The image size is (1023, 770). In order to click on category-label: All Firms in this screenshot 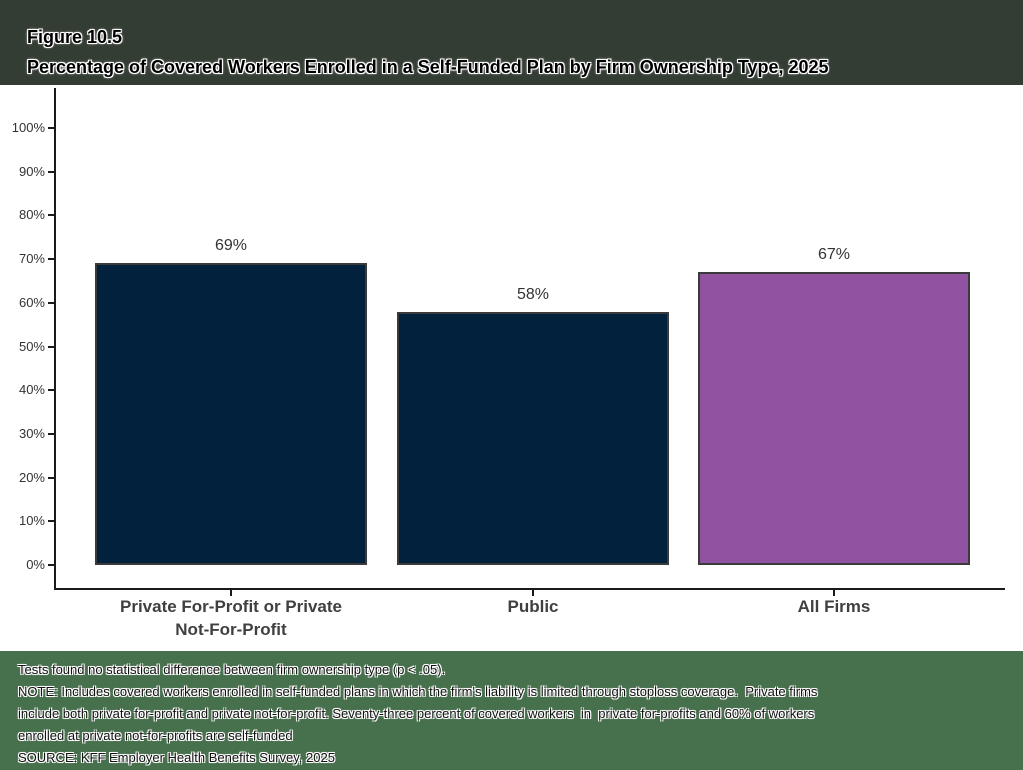, I will do `click(834, 606)`.